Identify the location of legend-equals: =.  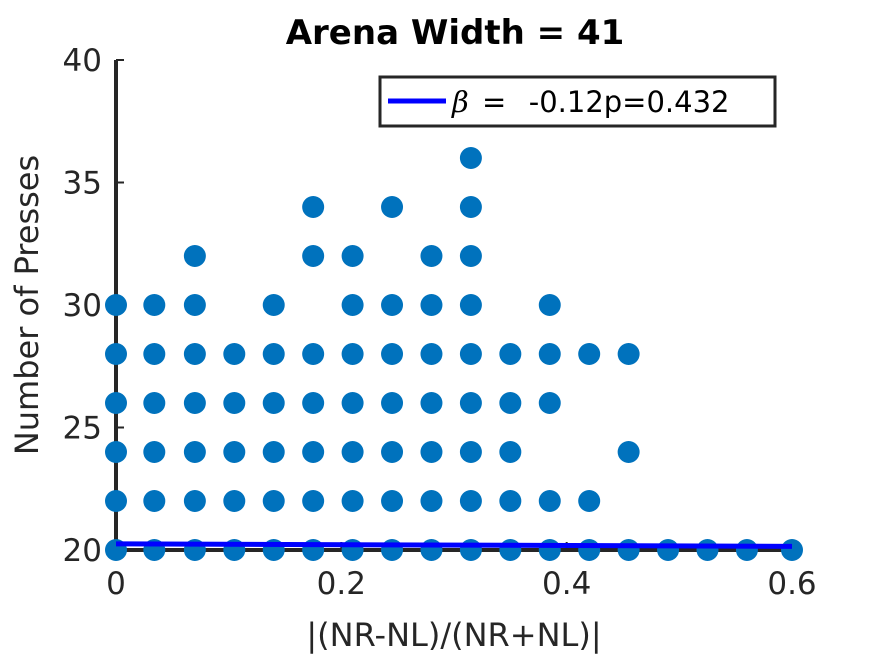
(499, 102).